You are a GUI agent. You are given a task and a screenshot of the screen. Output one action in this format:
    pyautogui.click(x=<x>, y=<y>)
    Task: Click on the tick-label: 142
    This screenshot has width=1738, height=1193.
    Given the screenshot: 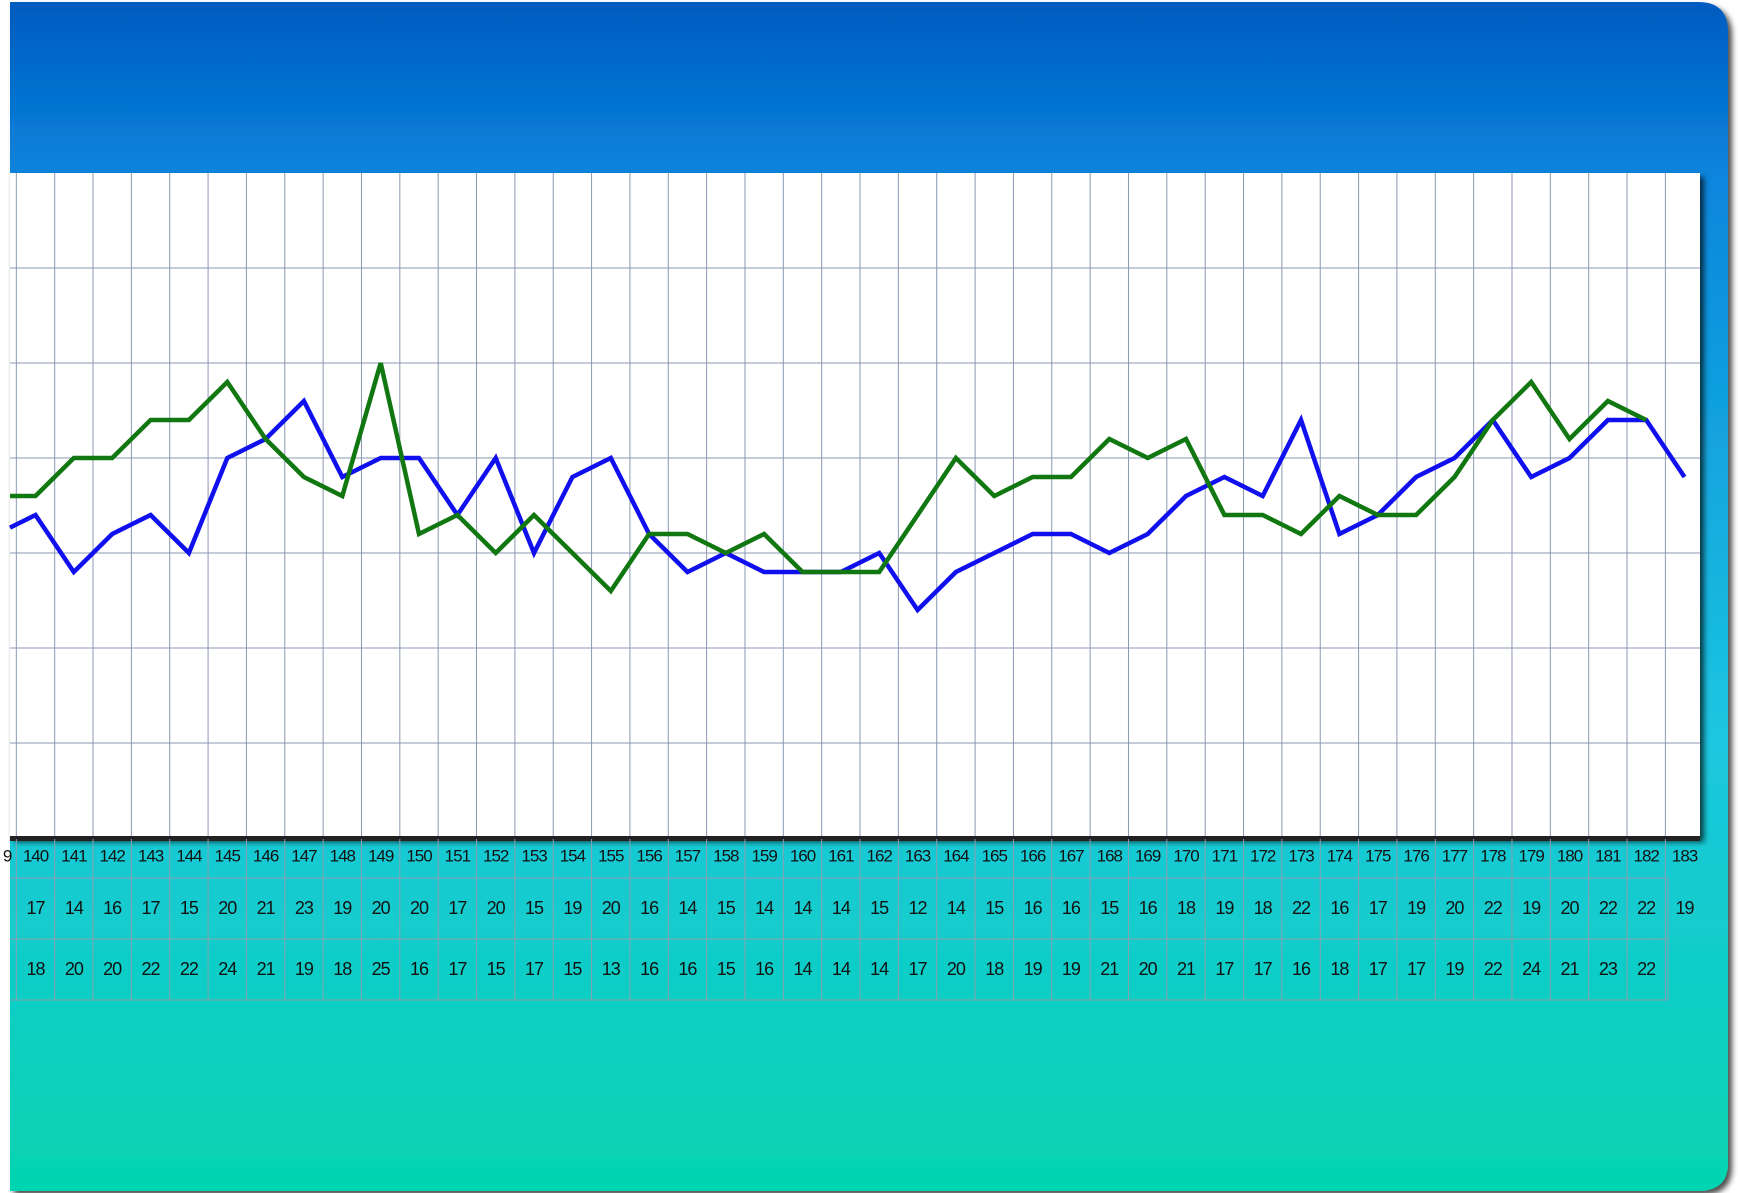 What is the action you would take?
    pyautogui.click(x=113, y=856)
    